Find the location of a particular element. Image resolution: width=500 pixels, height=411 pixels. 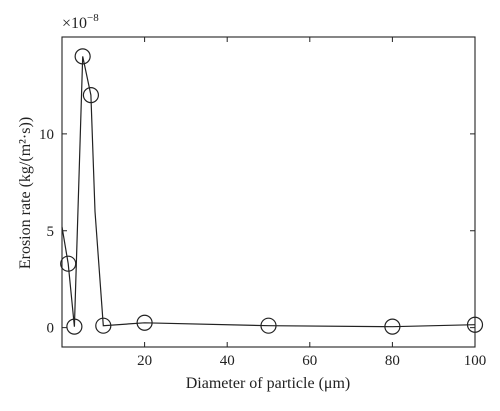

y-tick-label: 0 is located at coordinates (51, 329).